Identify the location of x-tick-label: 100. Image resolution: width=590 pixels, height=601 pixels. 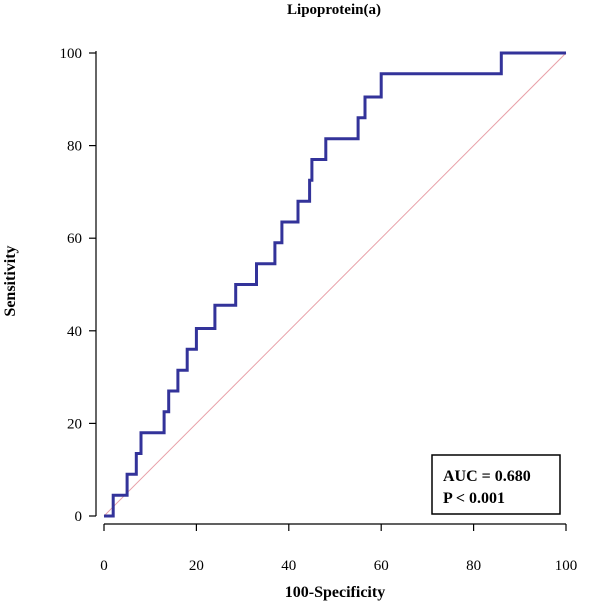
(566, 566).